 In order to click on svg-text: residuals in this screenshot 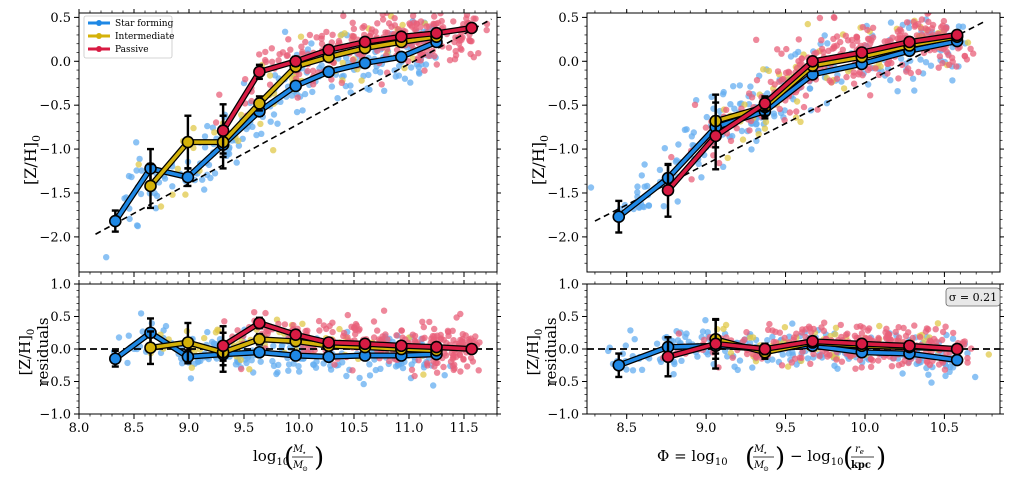, I will do `click(43, 351)`.